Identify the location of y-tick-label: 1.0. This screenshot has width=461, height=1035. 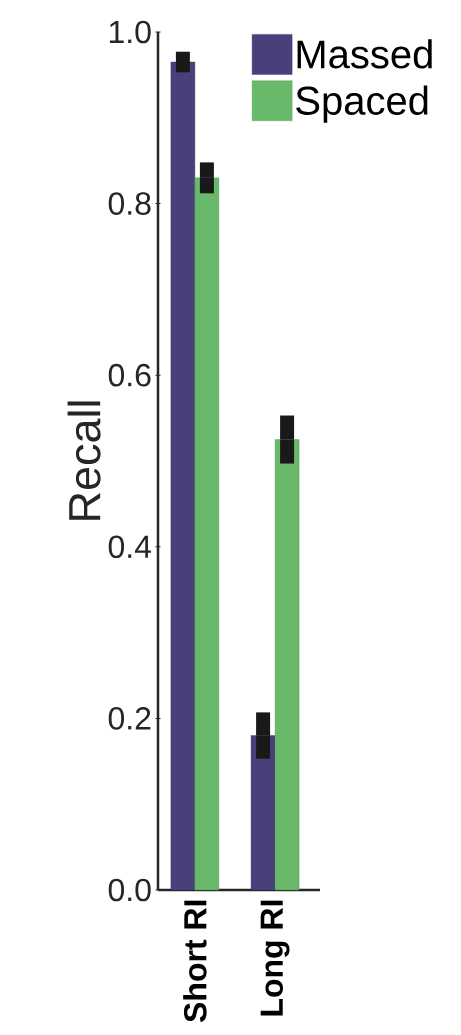
(130, 32).